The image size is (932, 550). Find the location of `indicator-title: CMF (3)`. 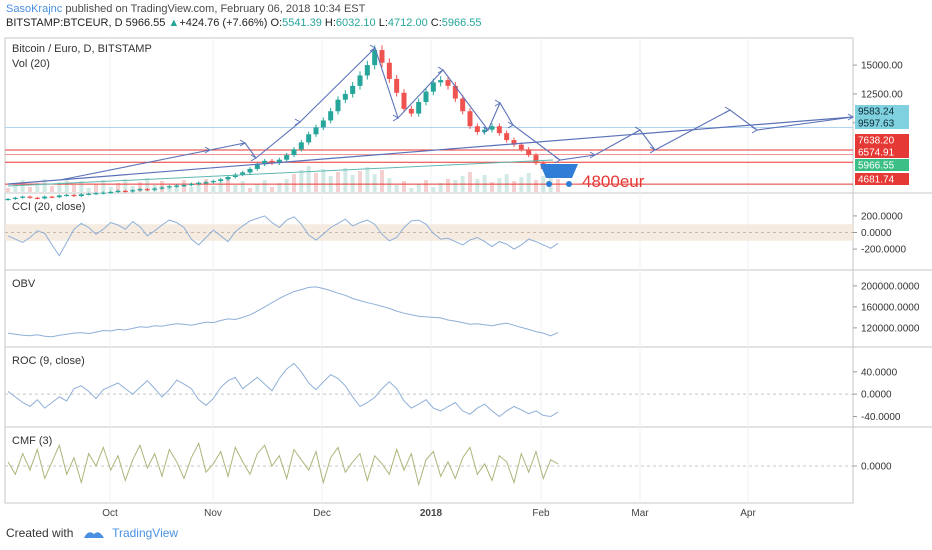

indicator-title: CMF (3) is located at coordinates (32, 441).